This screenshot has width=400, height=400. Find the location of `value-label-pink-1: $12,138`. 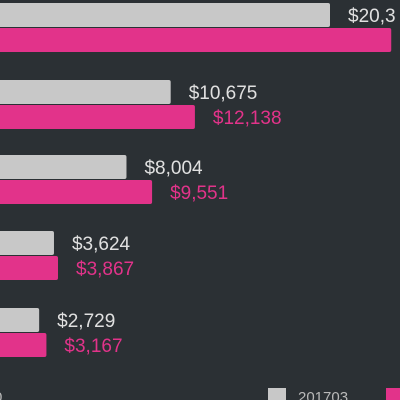

value-label-pink-1: $12,138 is located at coordinates (247, 118).